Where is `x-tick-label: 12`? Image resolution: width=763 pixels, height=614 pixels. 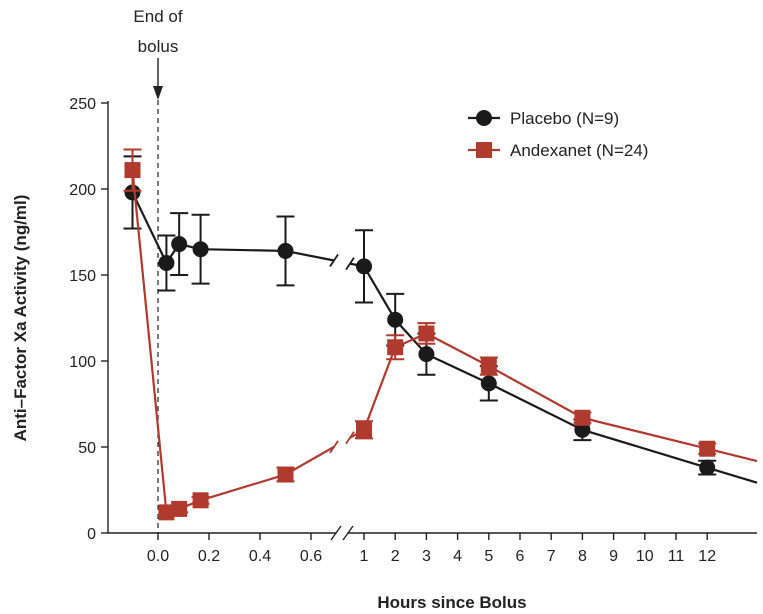
x-tick-label: 12 is located at coordinates (707, 556).